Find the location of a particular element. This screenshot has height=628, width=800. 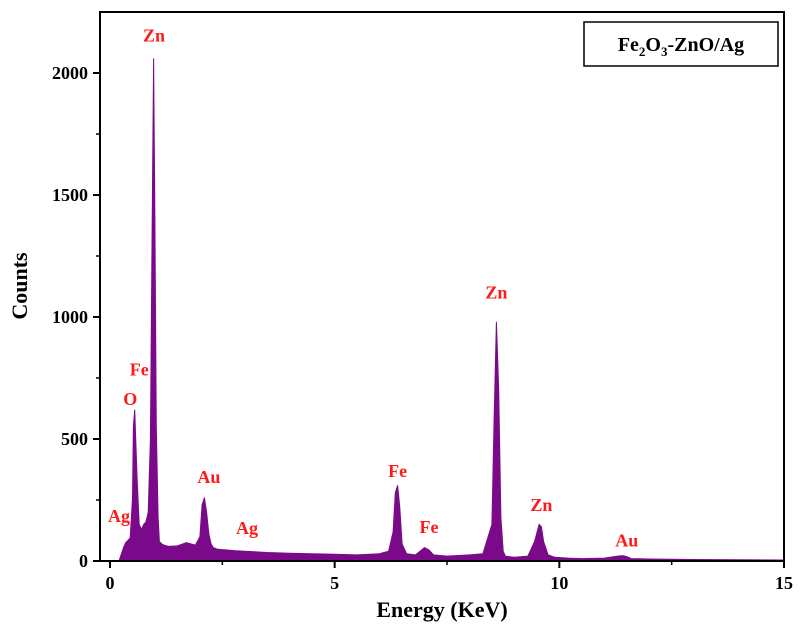

y-tick-label: 500 is located at coordinates (74, 439).